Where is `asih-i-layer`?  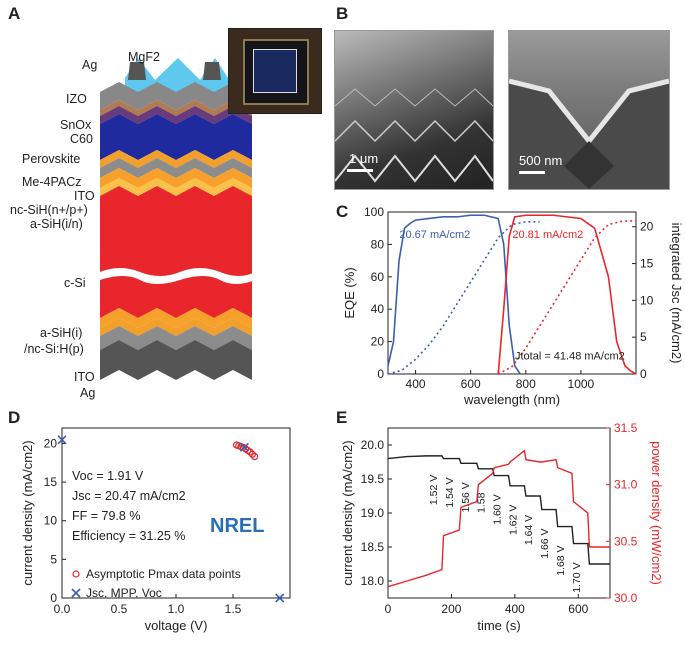 asih-i-layer is located at coordinates (176, 318).